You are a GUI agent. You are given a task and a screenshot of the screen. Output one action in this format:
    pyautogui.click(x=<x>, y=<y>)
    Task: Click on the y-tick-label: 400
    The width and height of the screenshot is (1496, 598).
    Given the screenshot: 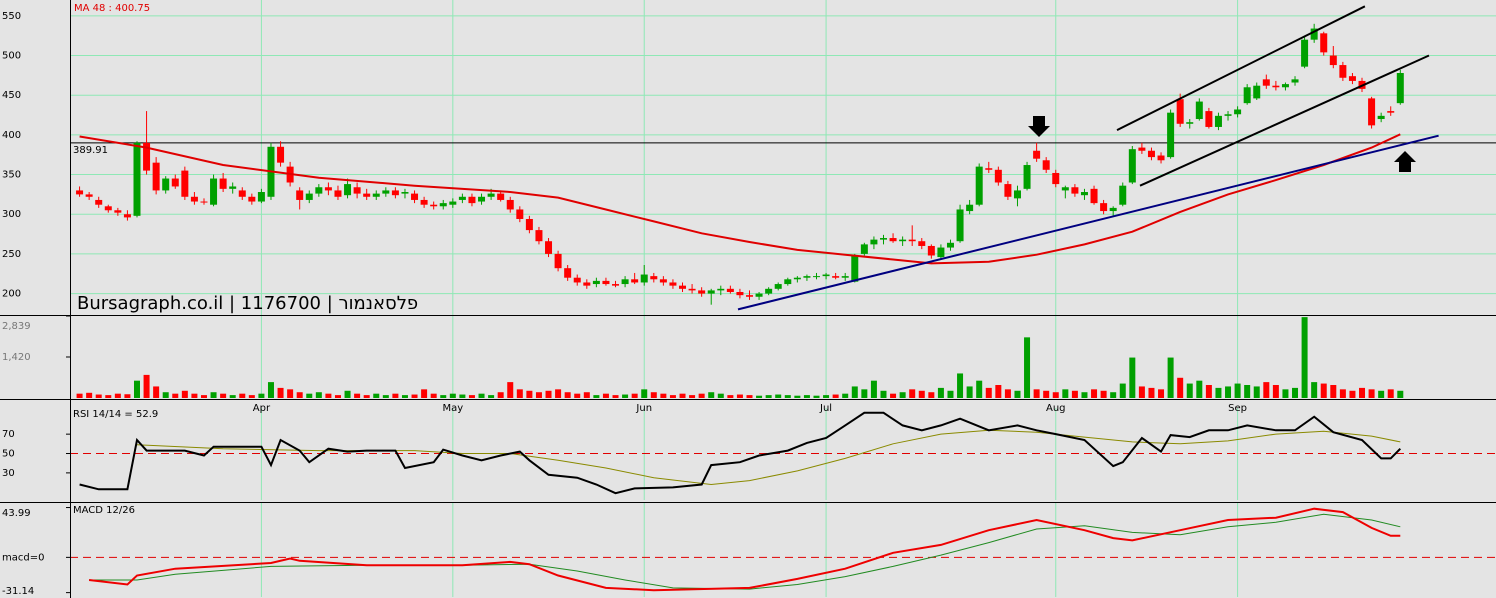 What is the action you would take?
    pyautogui.click(x=11, y=135)
    